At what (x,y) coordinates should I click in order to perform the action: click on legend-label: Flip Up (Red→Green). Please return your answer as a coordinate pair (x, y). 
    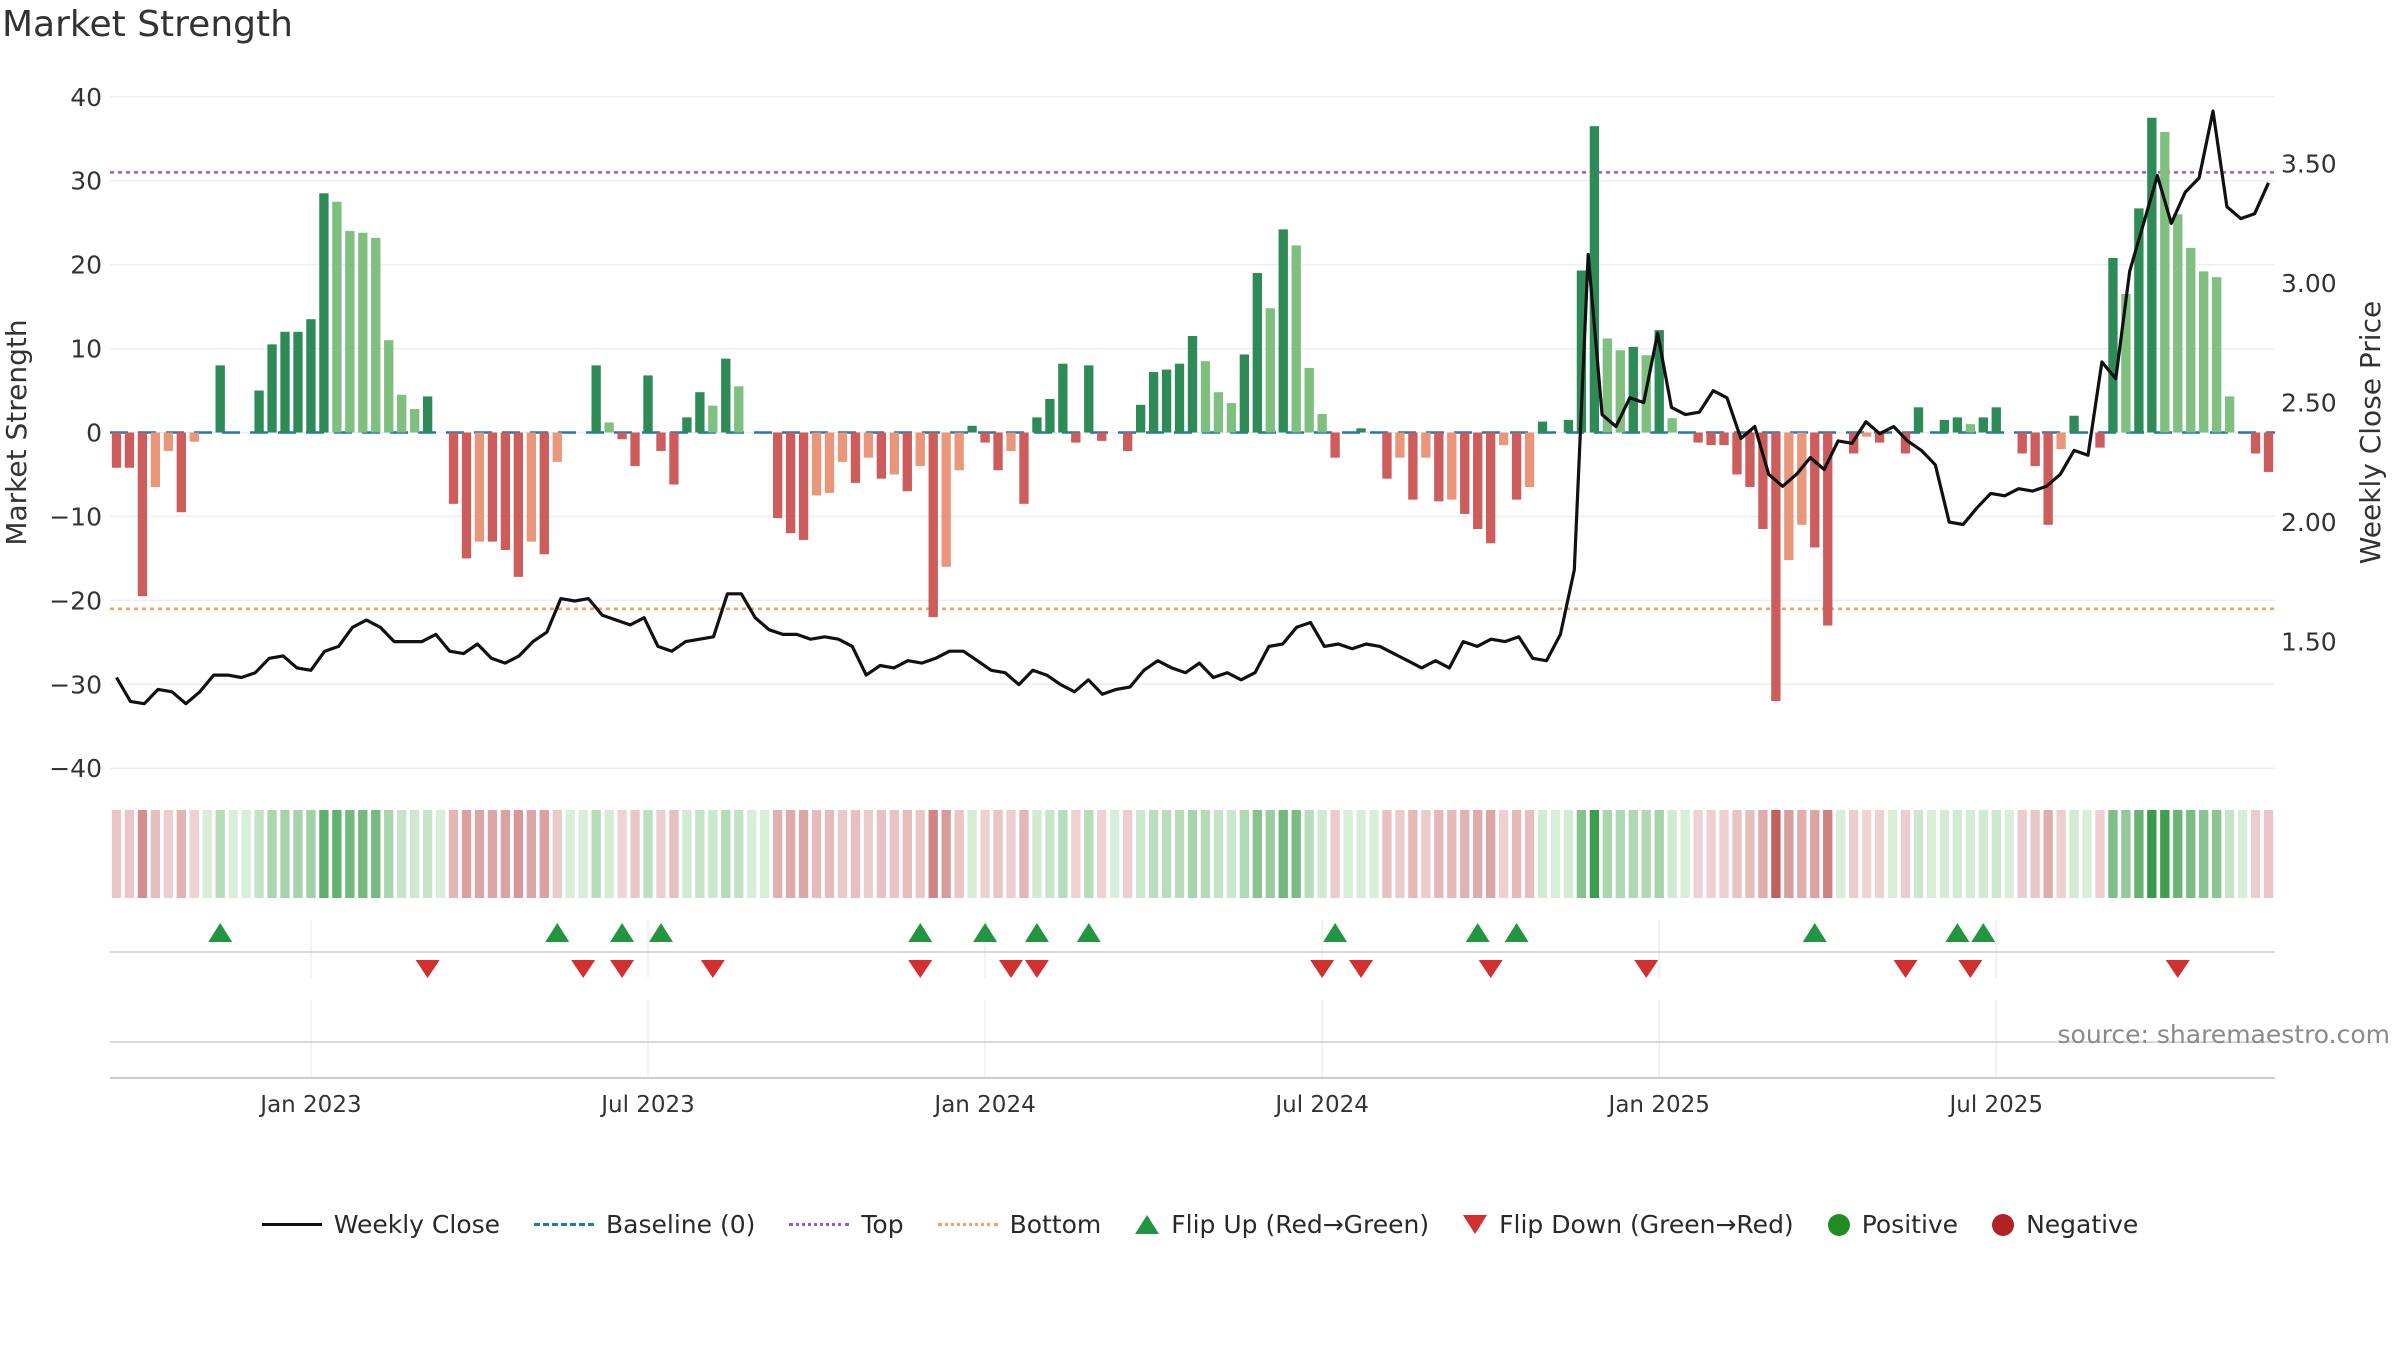
    Looking at the image, I should click on (1300, 1224).